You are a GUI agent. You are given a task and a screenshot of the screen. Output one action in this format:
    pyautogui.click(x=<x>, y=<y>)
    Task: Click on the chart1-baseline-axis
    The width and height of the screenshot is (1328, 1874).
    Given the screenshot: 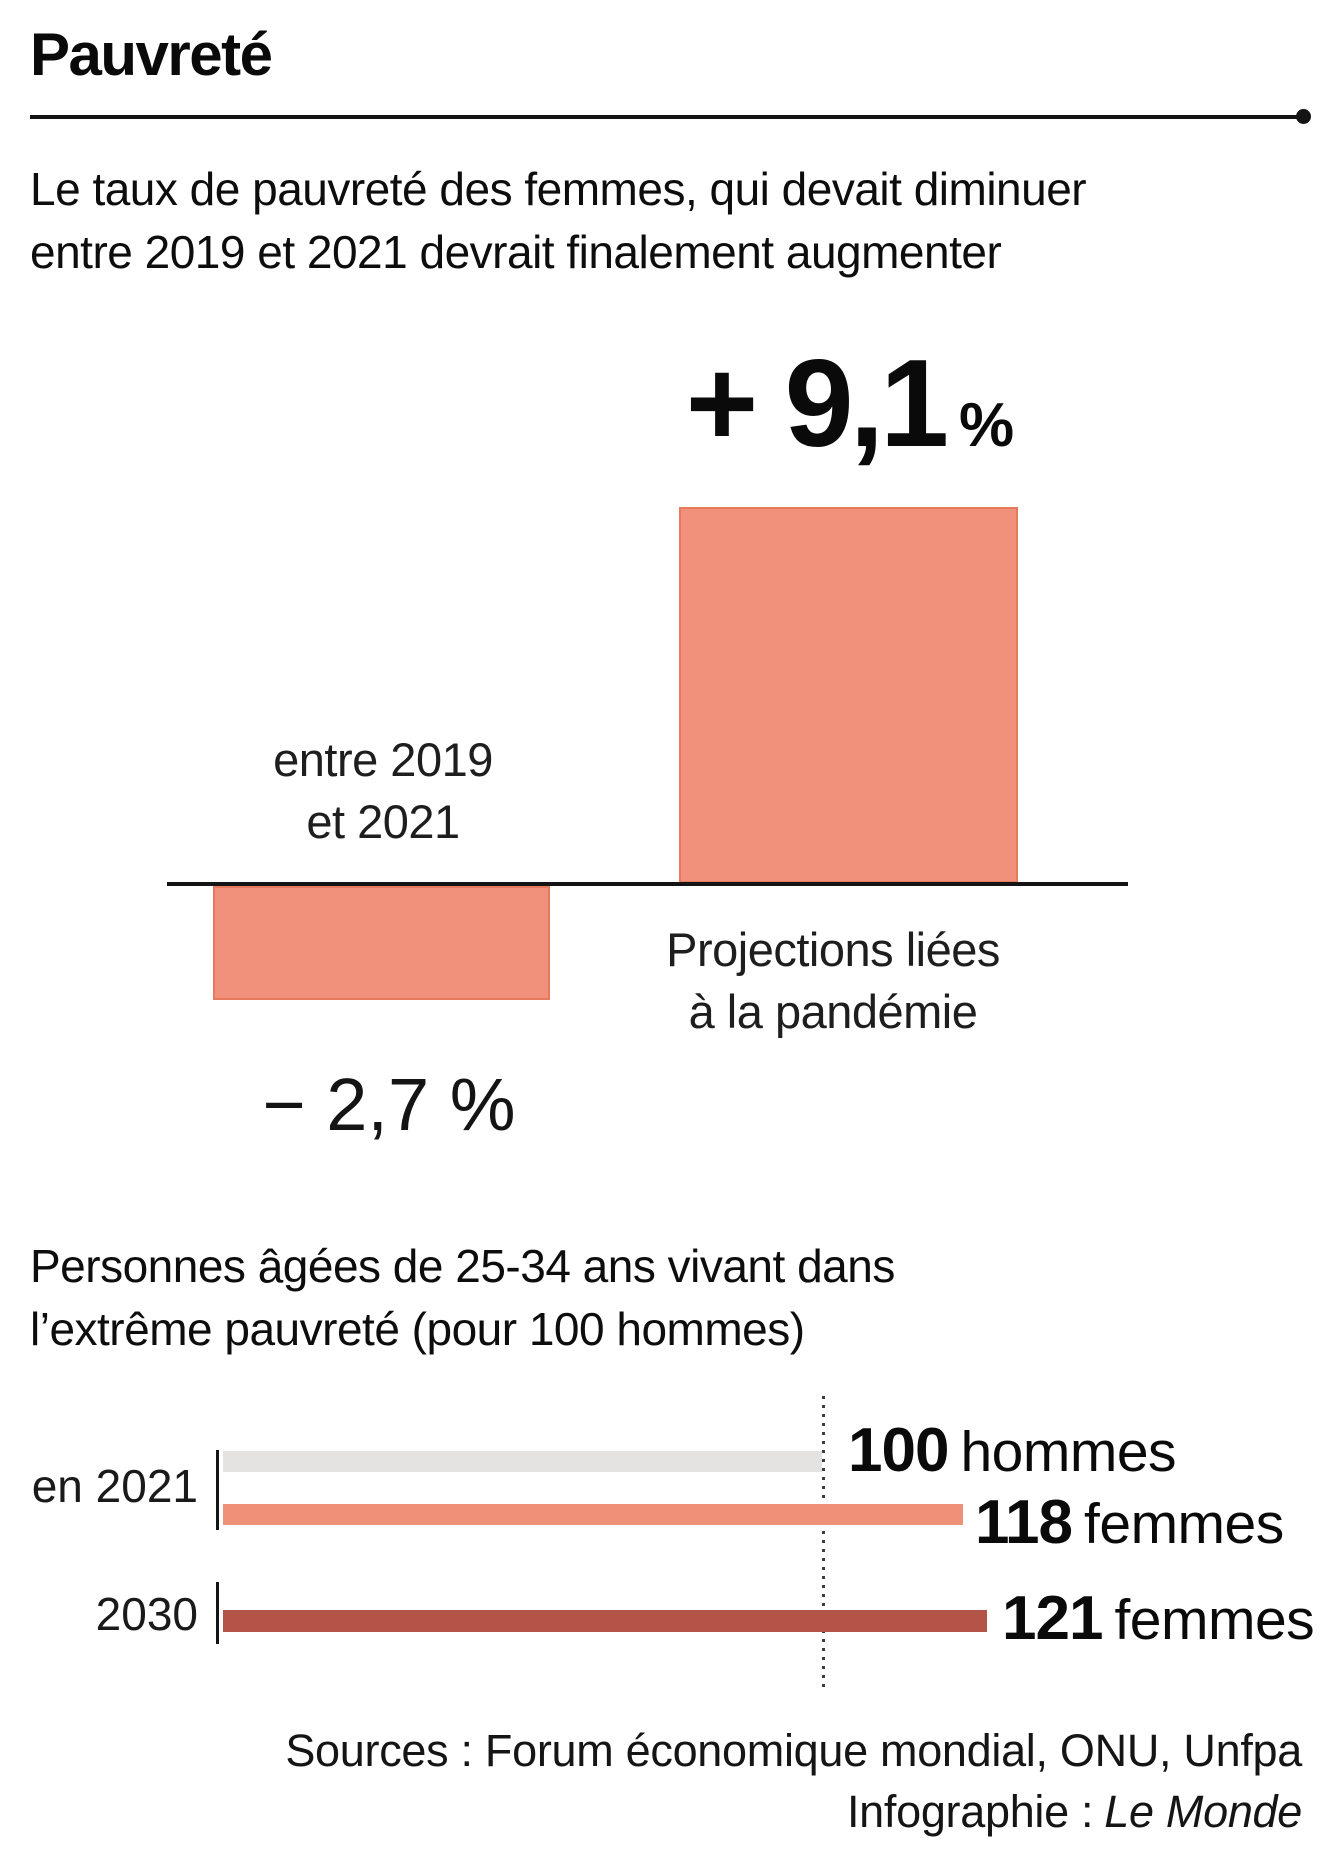 What is the action you would take?
    pyautogui.click(x=647, y=884)
    